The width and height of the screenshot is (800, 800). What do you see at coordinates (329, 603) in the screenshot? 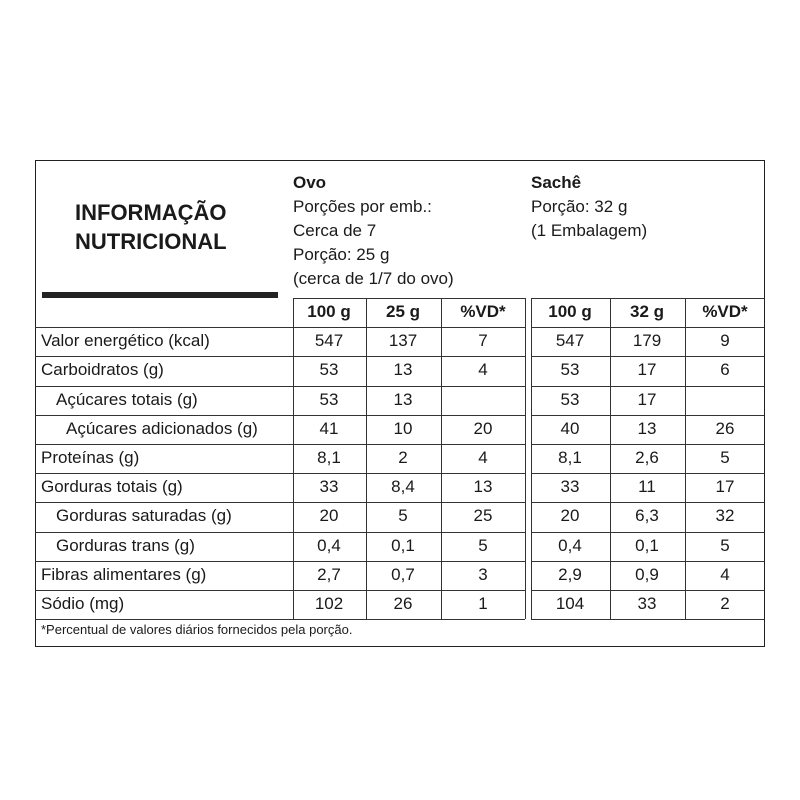
I see `cell: 102` at bounding box center [329, 603].